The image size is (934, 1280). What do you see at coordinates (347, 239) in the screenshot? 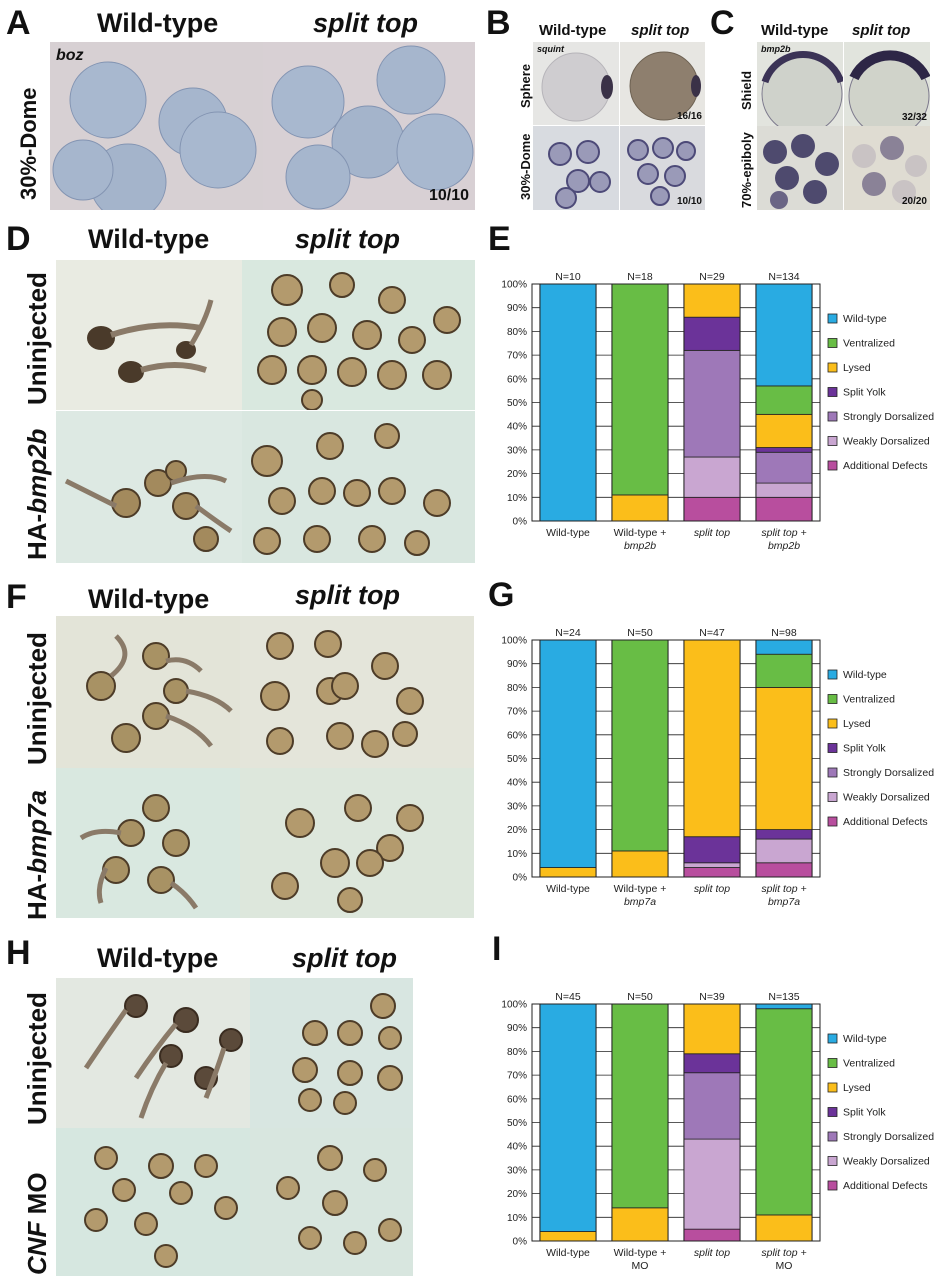
I see `panel-d-col-splittop: split top` at bounding box center [347, 239].